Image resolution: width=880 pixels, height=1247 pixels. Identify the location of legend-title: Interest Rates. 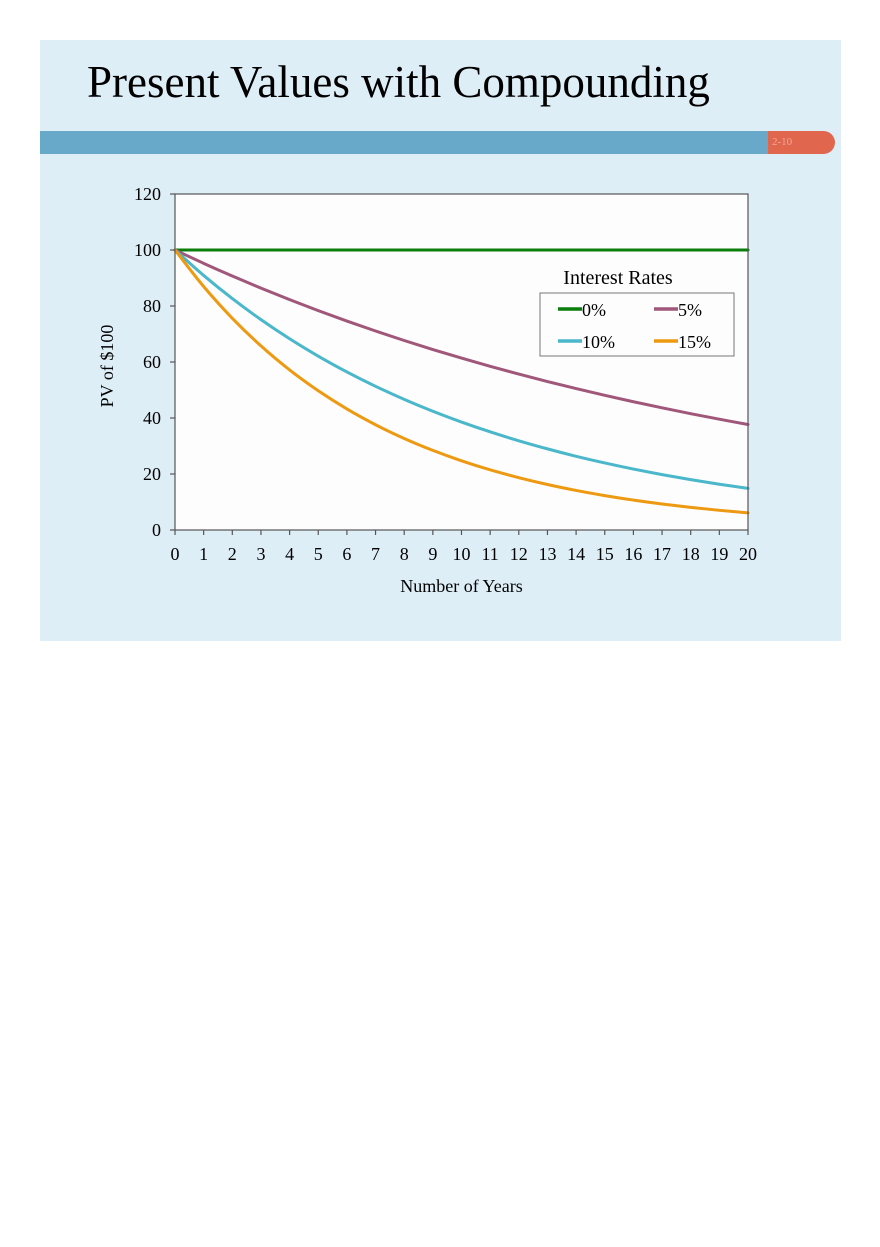
(618, 278).